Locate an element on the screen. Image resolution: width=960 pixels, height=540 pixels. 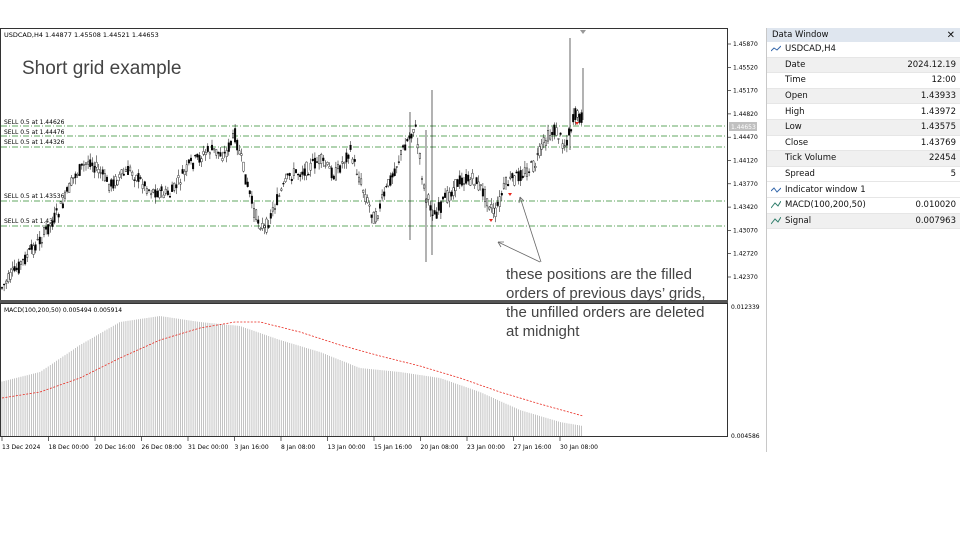
current-price-marker is located at coordinates (743, 126).